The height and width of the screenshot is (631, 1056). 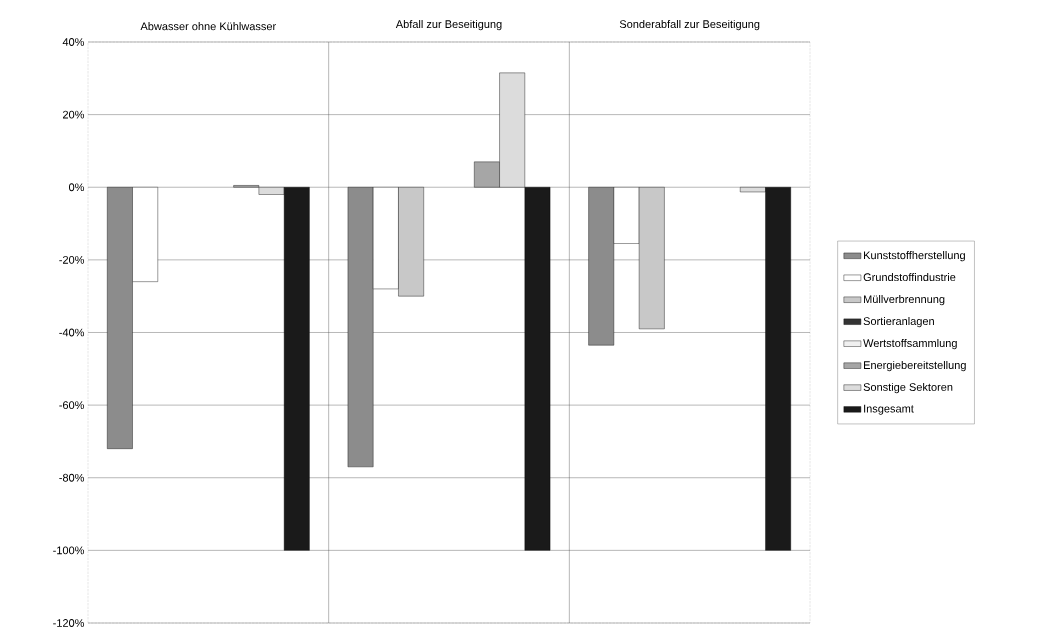 What do you see at coordinates (208, 26) in the screenshot?
I see `x-tick-label: Abwasser ohne Kühlwasser` at bounding box center [208, 26].